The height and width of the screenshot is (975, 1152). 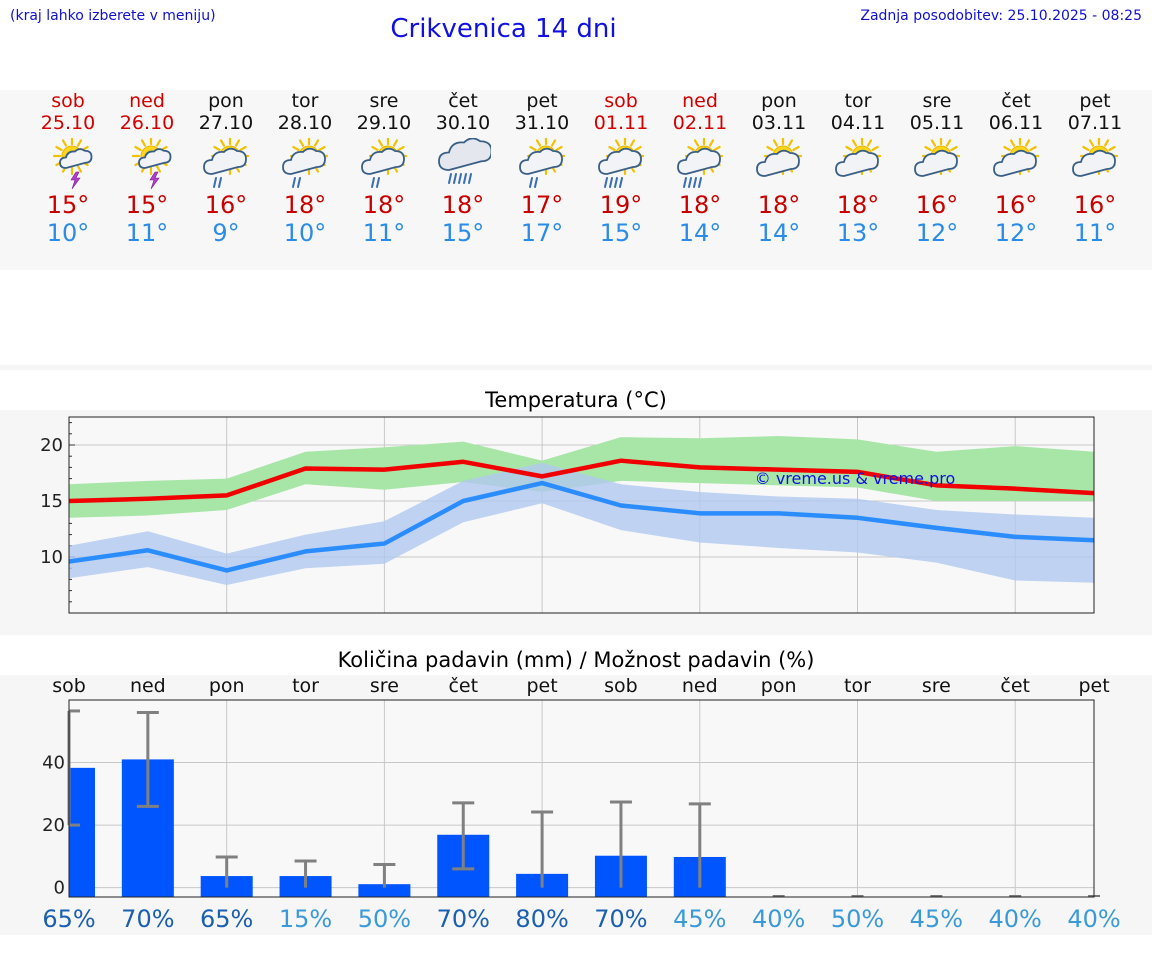 I want to click on day-name: čet, so click(x=1016, y=101).